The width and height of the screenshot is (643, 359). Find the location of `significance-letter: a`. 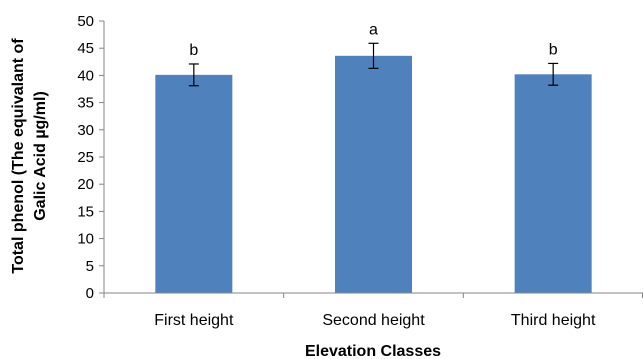

significance-letter: a is located at coordinates (373, 29).